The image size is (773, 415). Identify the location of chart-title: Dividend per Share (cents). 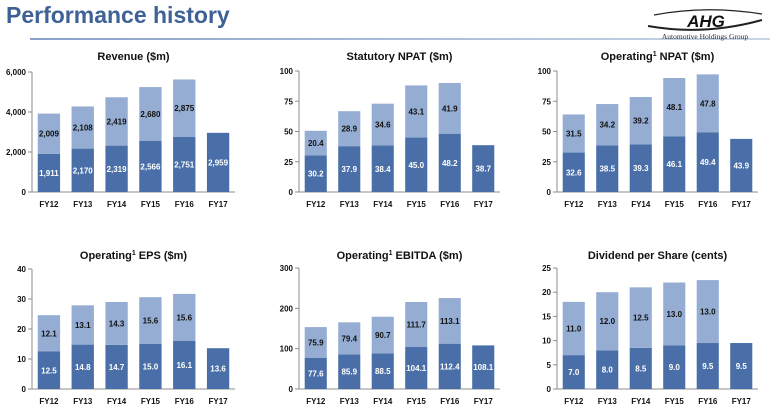
(658, 256).